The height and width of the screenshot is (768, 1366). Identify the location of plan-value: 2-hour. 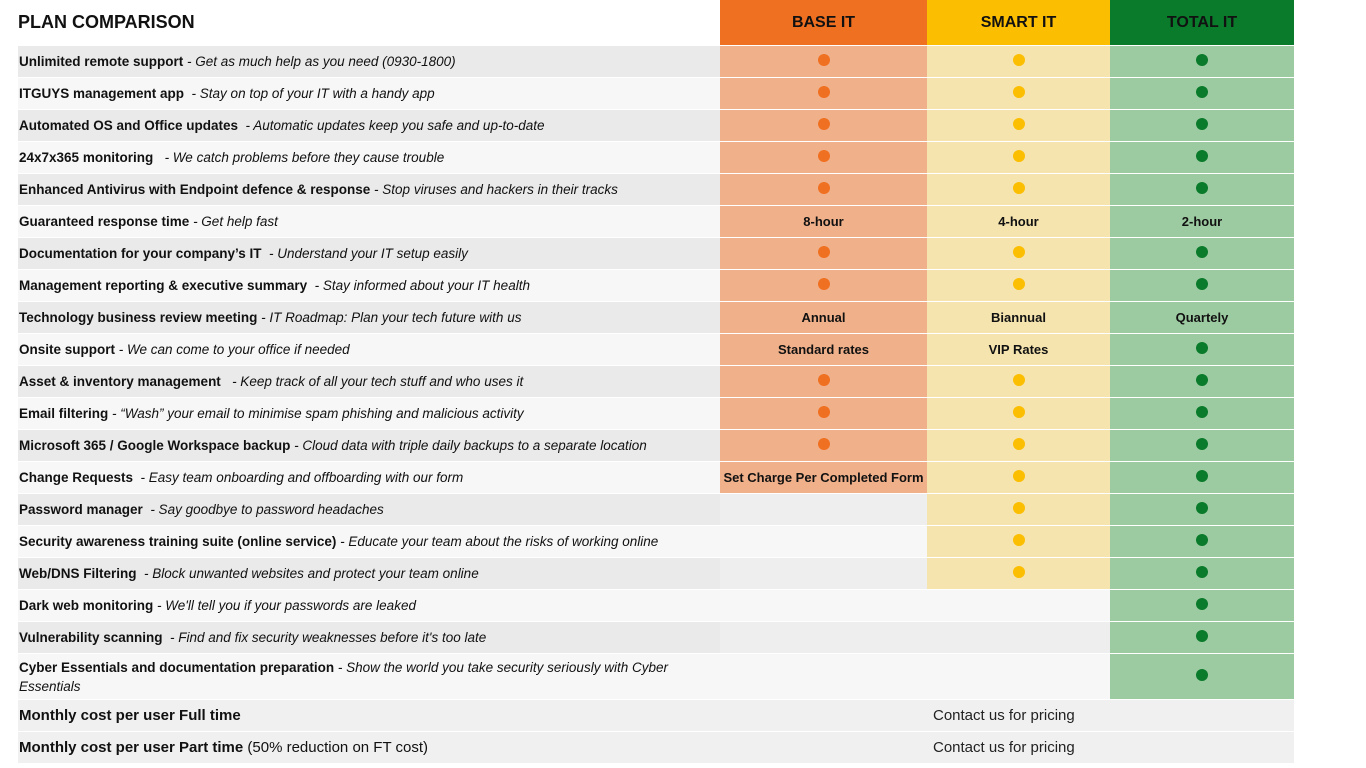
(1202, 221).